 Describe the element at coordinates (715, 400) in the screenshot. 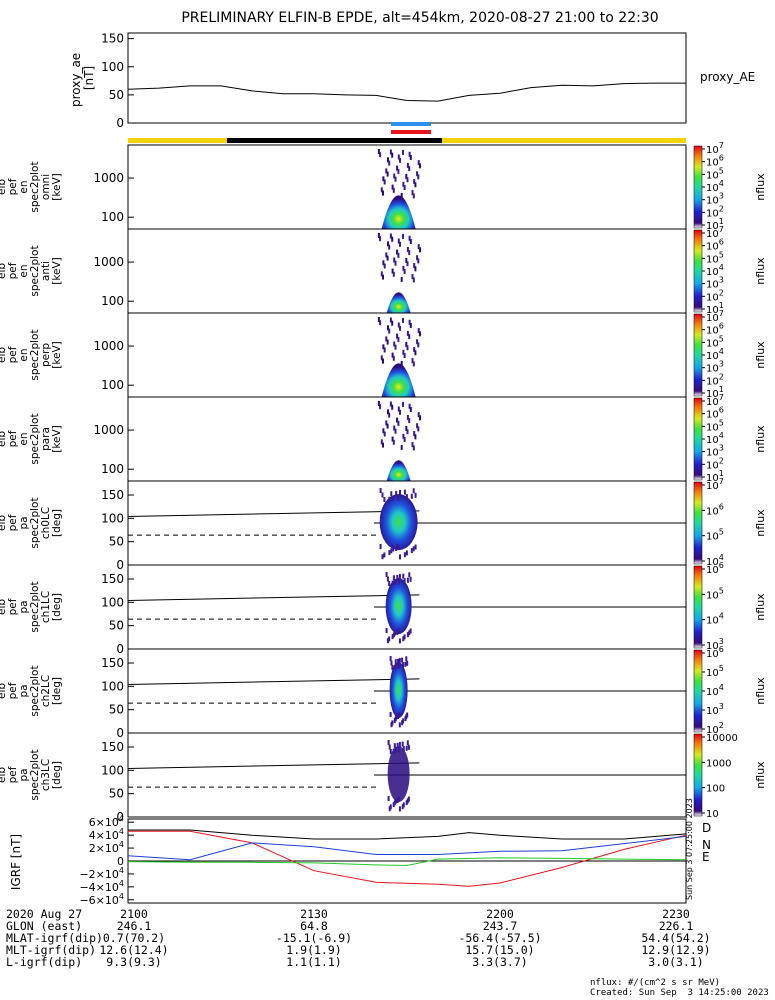

I see `colorbar-tick-label: 10⁷` at that location.